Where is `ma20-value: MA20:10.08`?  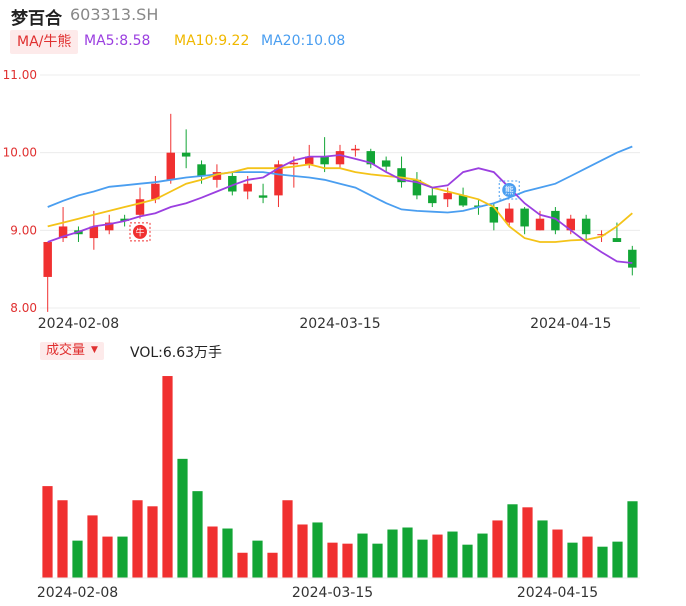
ma20-value: MA20:10.08 is located at coordinates (303, 41).